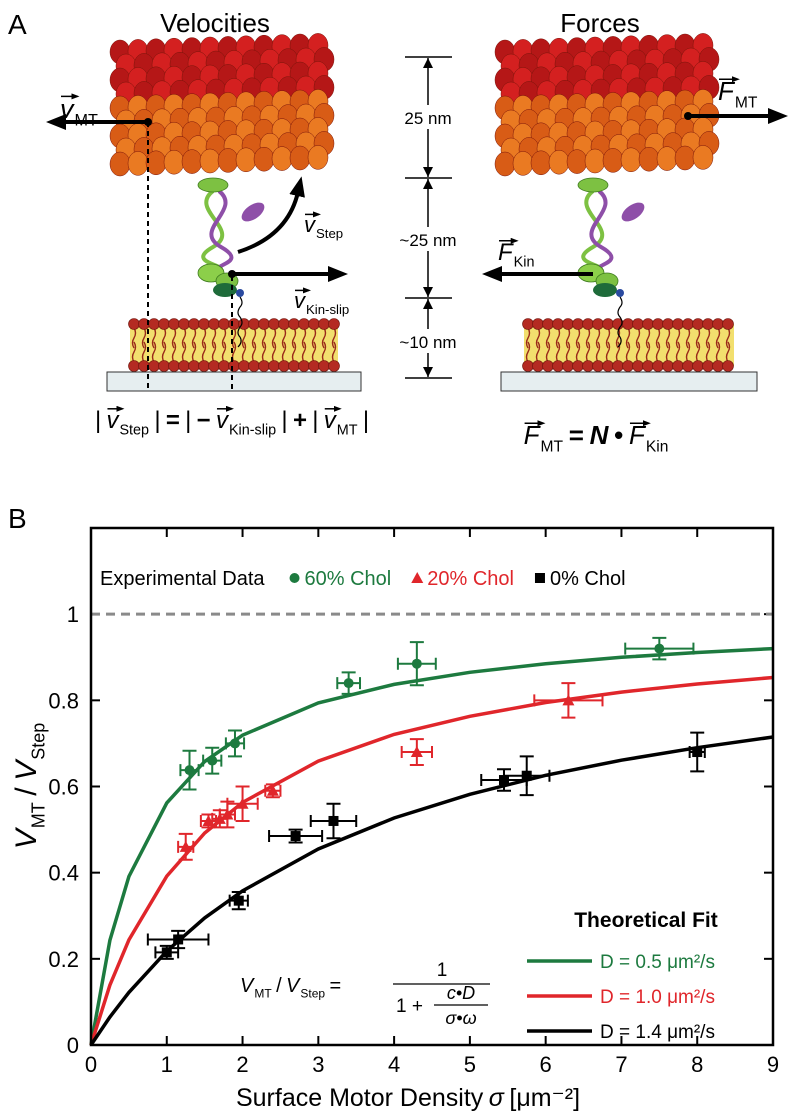 The width and height of the screenshot is (793, 1115). What do you see at coordinates (91, 1064) in the screenshot?
I see `x-tick-label: 0` at bounding box center [91, 1064].